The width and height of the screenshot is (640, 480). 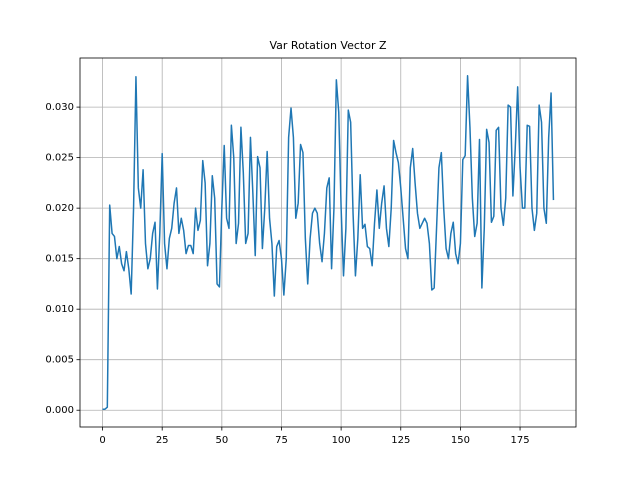 I want to click on x-tick-label: 175, so click(x=520, y=440).